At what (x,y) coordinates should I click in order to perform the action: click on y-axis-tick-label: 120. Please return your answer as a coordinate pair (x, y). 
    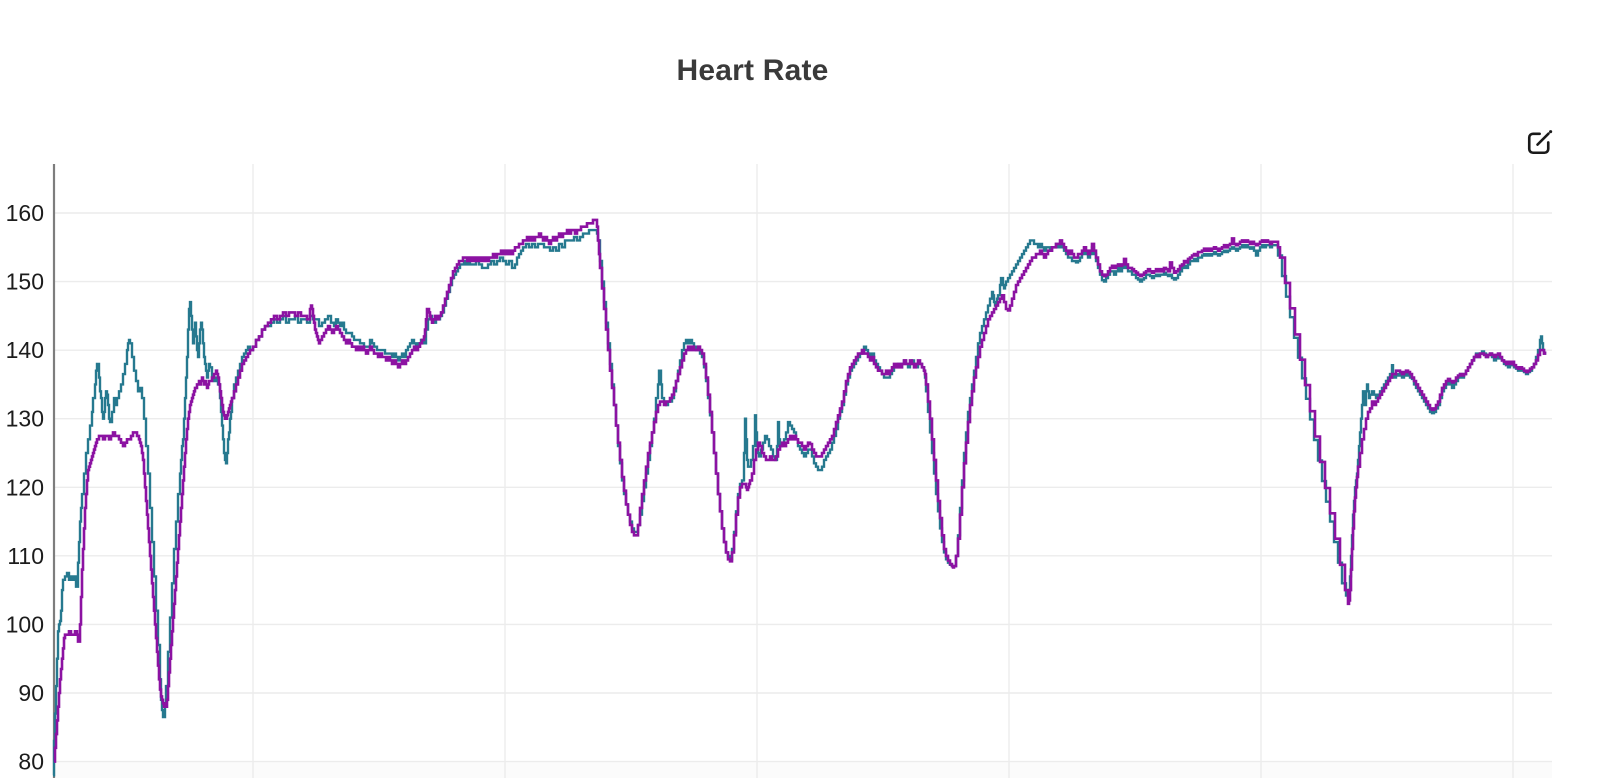
    Looking at the image, I should click on (25, 487).